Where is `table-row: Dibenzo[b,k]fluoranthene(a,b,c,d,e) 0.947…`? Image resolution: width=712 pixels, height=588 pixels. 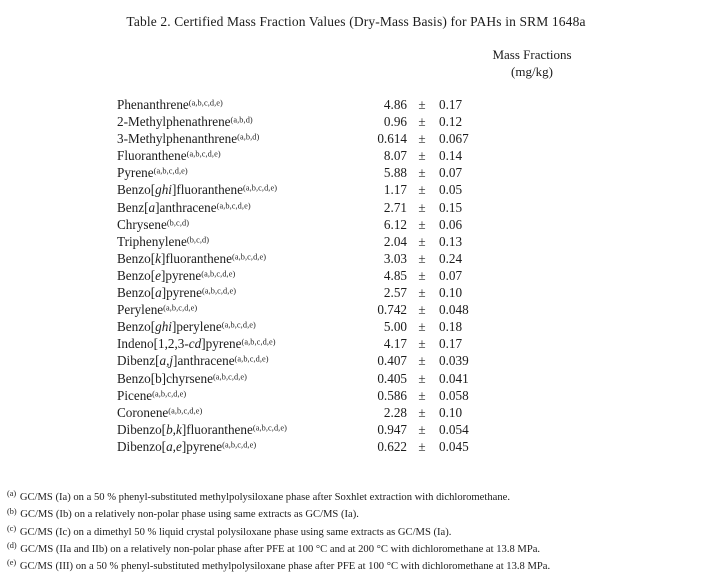
table-row: Dibenzo[b,k]fluoranthene(a,b,c,d,e) 0.947… is located at coordinates (356, 429).